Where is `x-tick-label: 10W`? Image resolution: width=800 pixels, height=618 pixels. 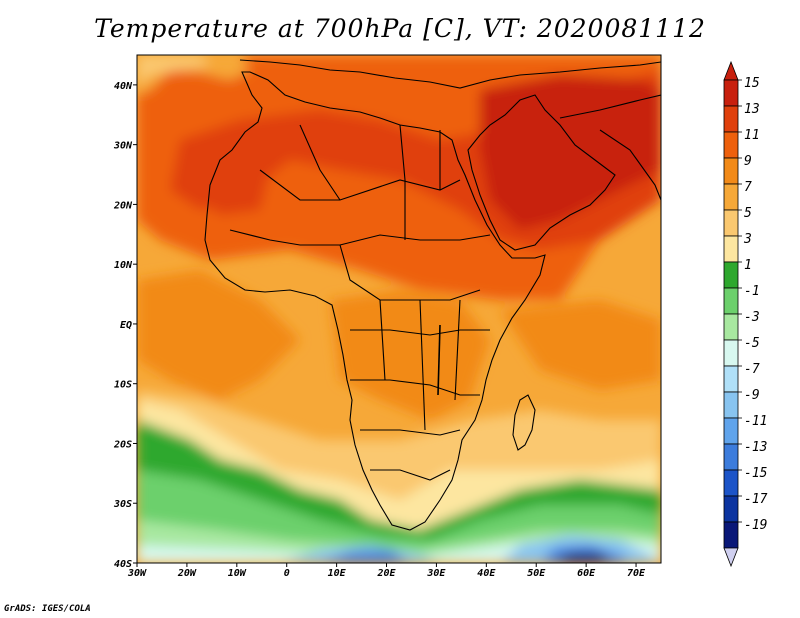 x-tick-label: 10W is located at coordinates (237, 573).